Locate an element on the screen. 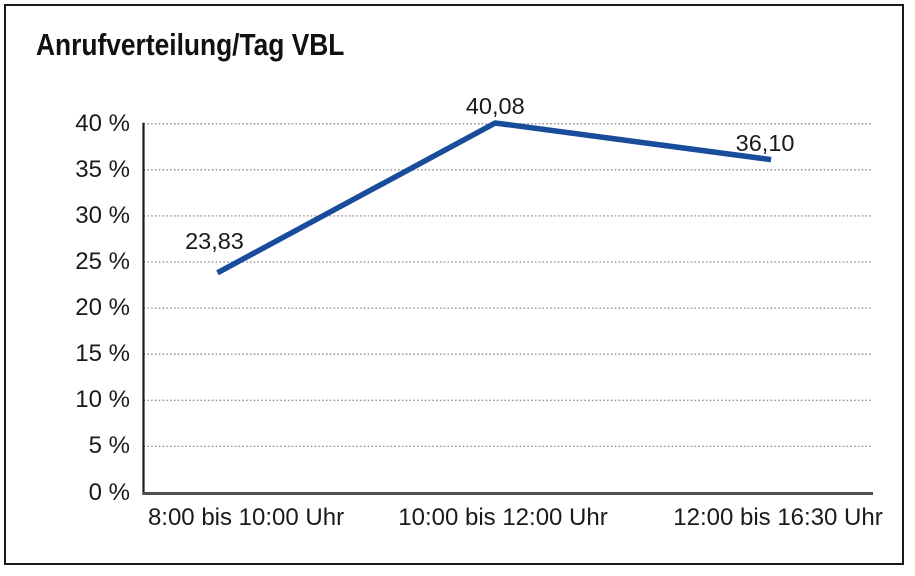 Image resolution: width=915 pixels, height=576 pixels. data-point-label: 23,83 is located at coordinates (214, 240).